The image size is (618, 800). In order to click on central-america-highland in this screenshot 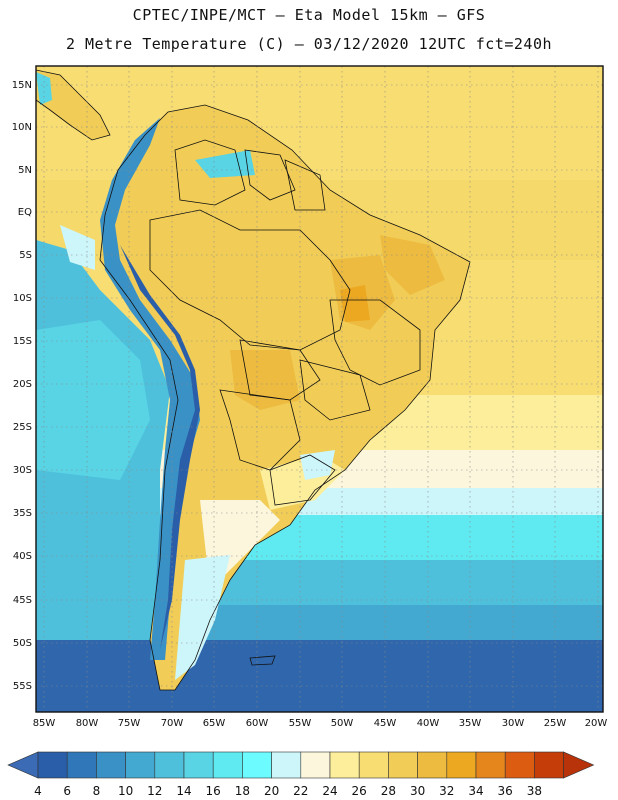, I will do `click(44, 88)`.